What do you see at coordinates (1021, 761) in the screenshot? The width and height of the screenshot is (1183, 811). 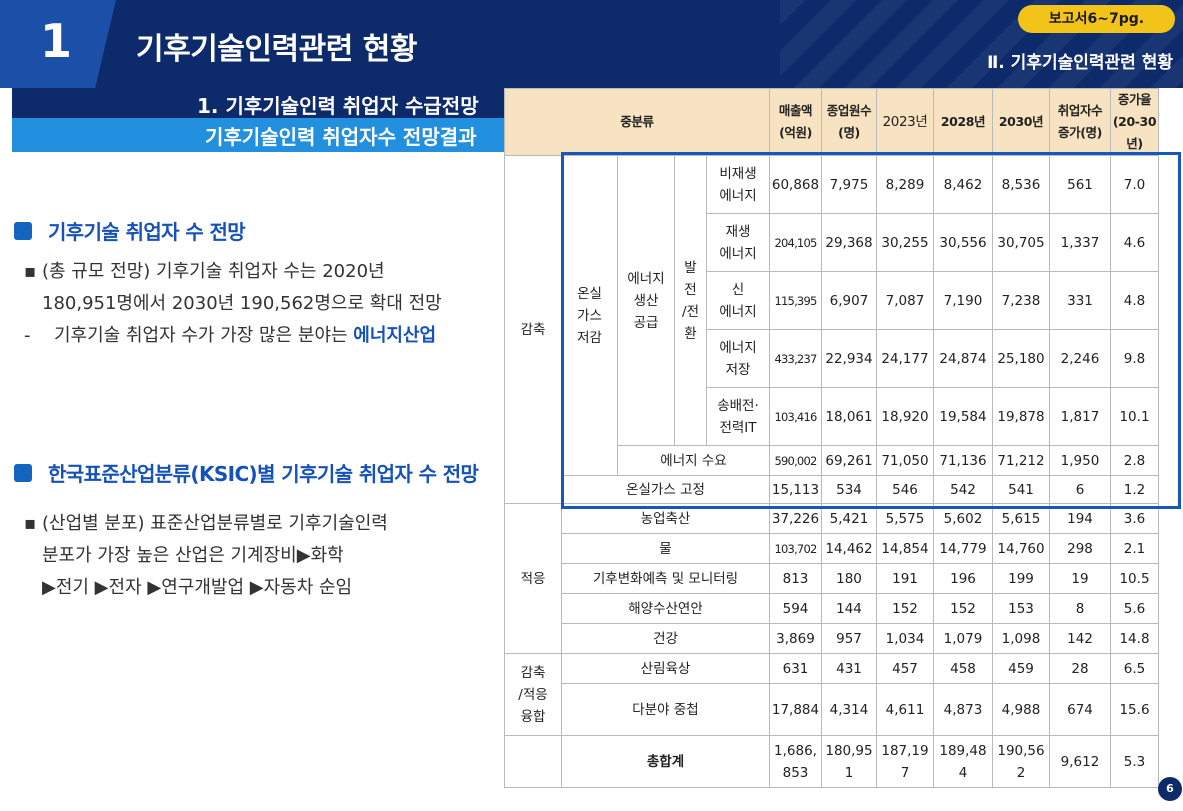 I see `total-2030: 190,56 2` at bounding box center [1021, 761].